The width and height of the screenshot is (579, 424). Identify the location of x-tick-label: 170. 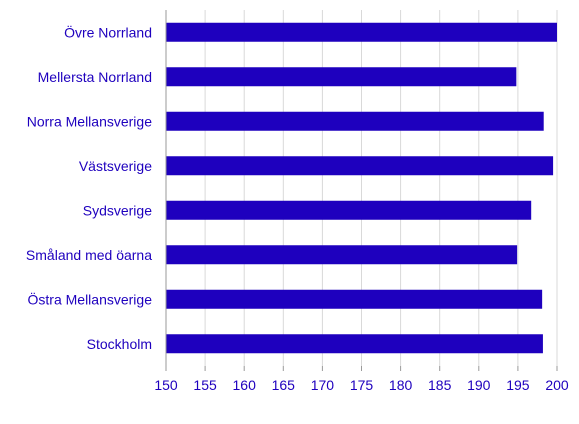
(323, 385).